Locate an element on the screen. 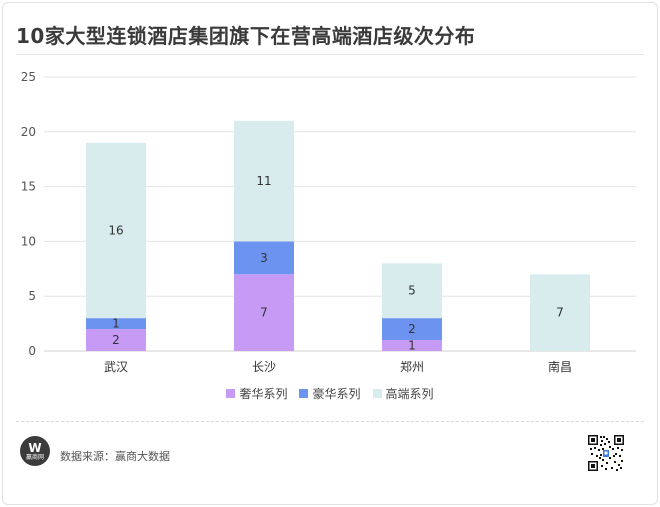  chart-legend: 奢华系列 豪华系列 高端系列 is located at coordinates (330, 393).